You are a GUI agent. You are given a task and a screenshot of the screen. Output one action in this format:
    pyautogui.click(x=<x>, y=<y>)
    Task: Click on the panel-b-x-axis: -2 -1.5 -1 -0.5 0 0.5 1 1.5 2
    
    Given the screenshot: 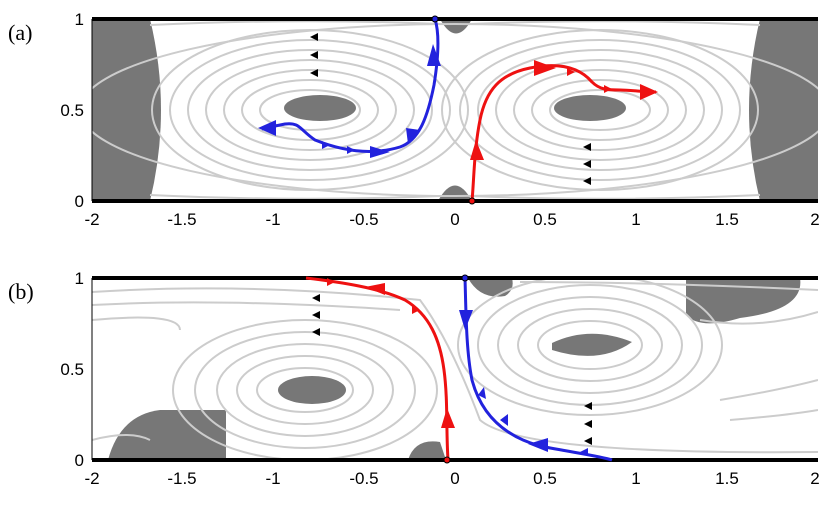 What is the action you would take?
    pyautogui.click(x=451, y=478)
    